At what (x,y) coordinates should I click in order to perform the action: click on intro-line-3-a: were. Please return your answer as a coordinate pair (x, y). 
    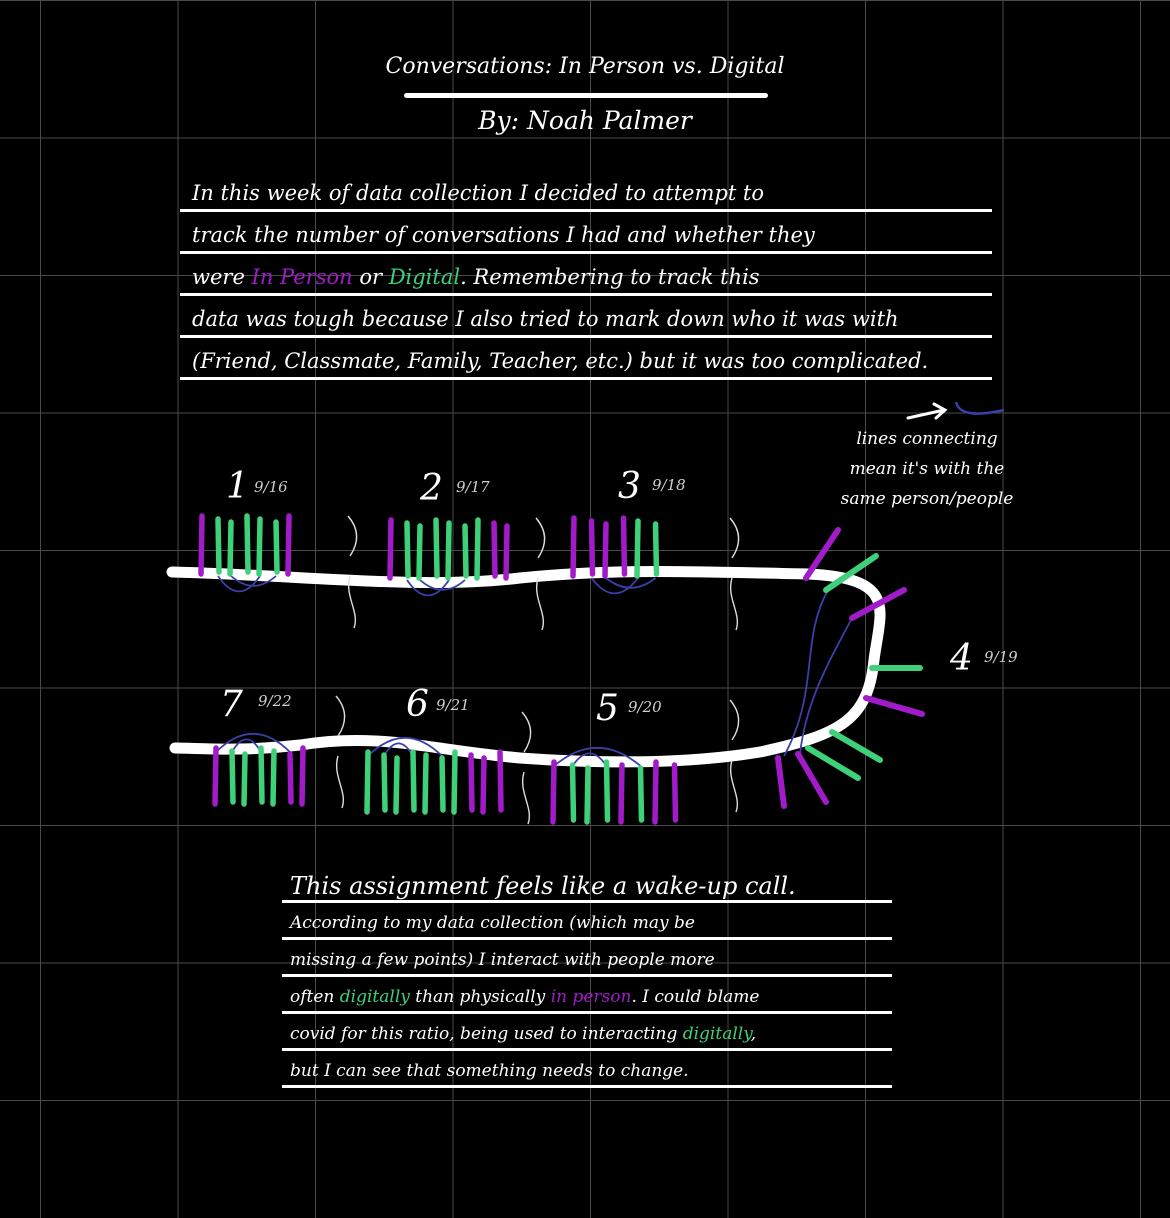
    Looking at the image, I should click on (222, 277).